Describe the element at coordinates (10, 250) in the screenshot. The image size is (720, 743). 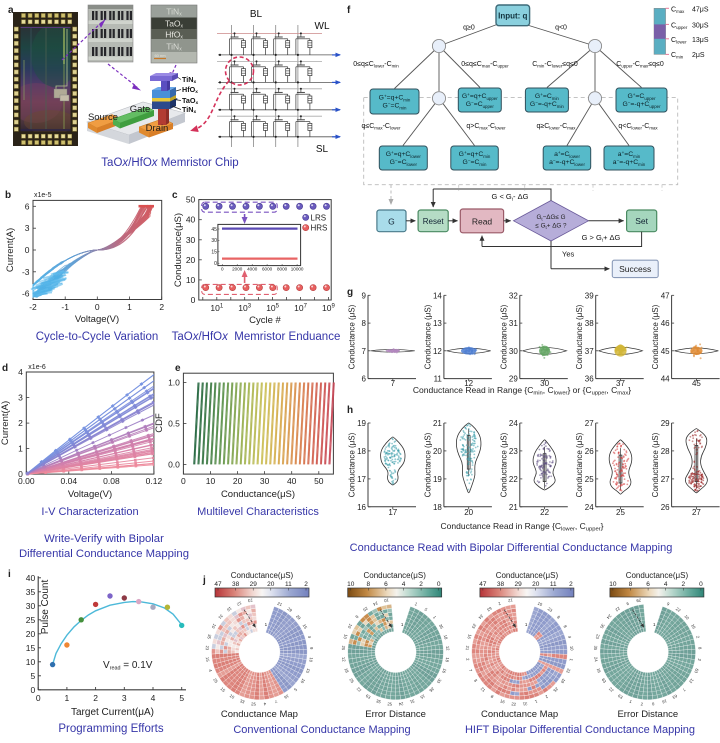
I see `svg-text: Current(A)` at that location.